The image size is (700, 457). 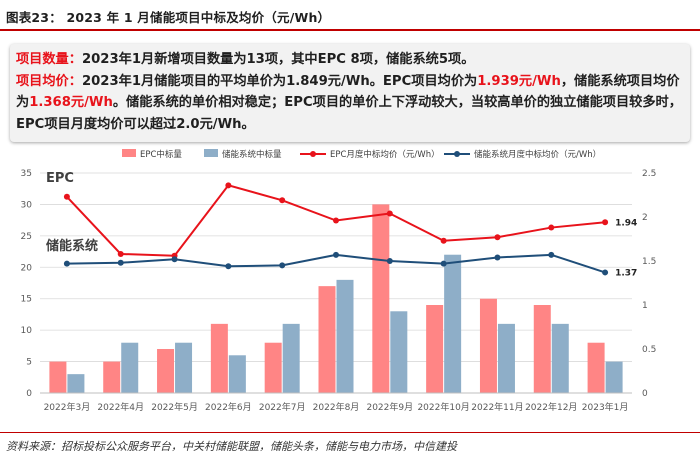 I want to click on chart-header: 图表23： 2023 年 1 月储能项目中标及均价（元/Wh）, so click(x=350, y=15).